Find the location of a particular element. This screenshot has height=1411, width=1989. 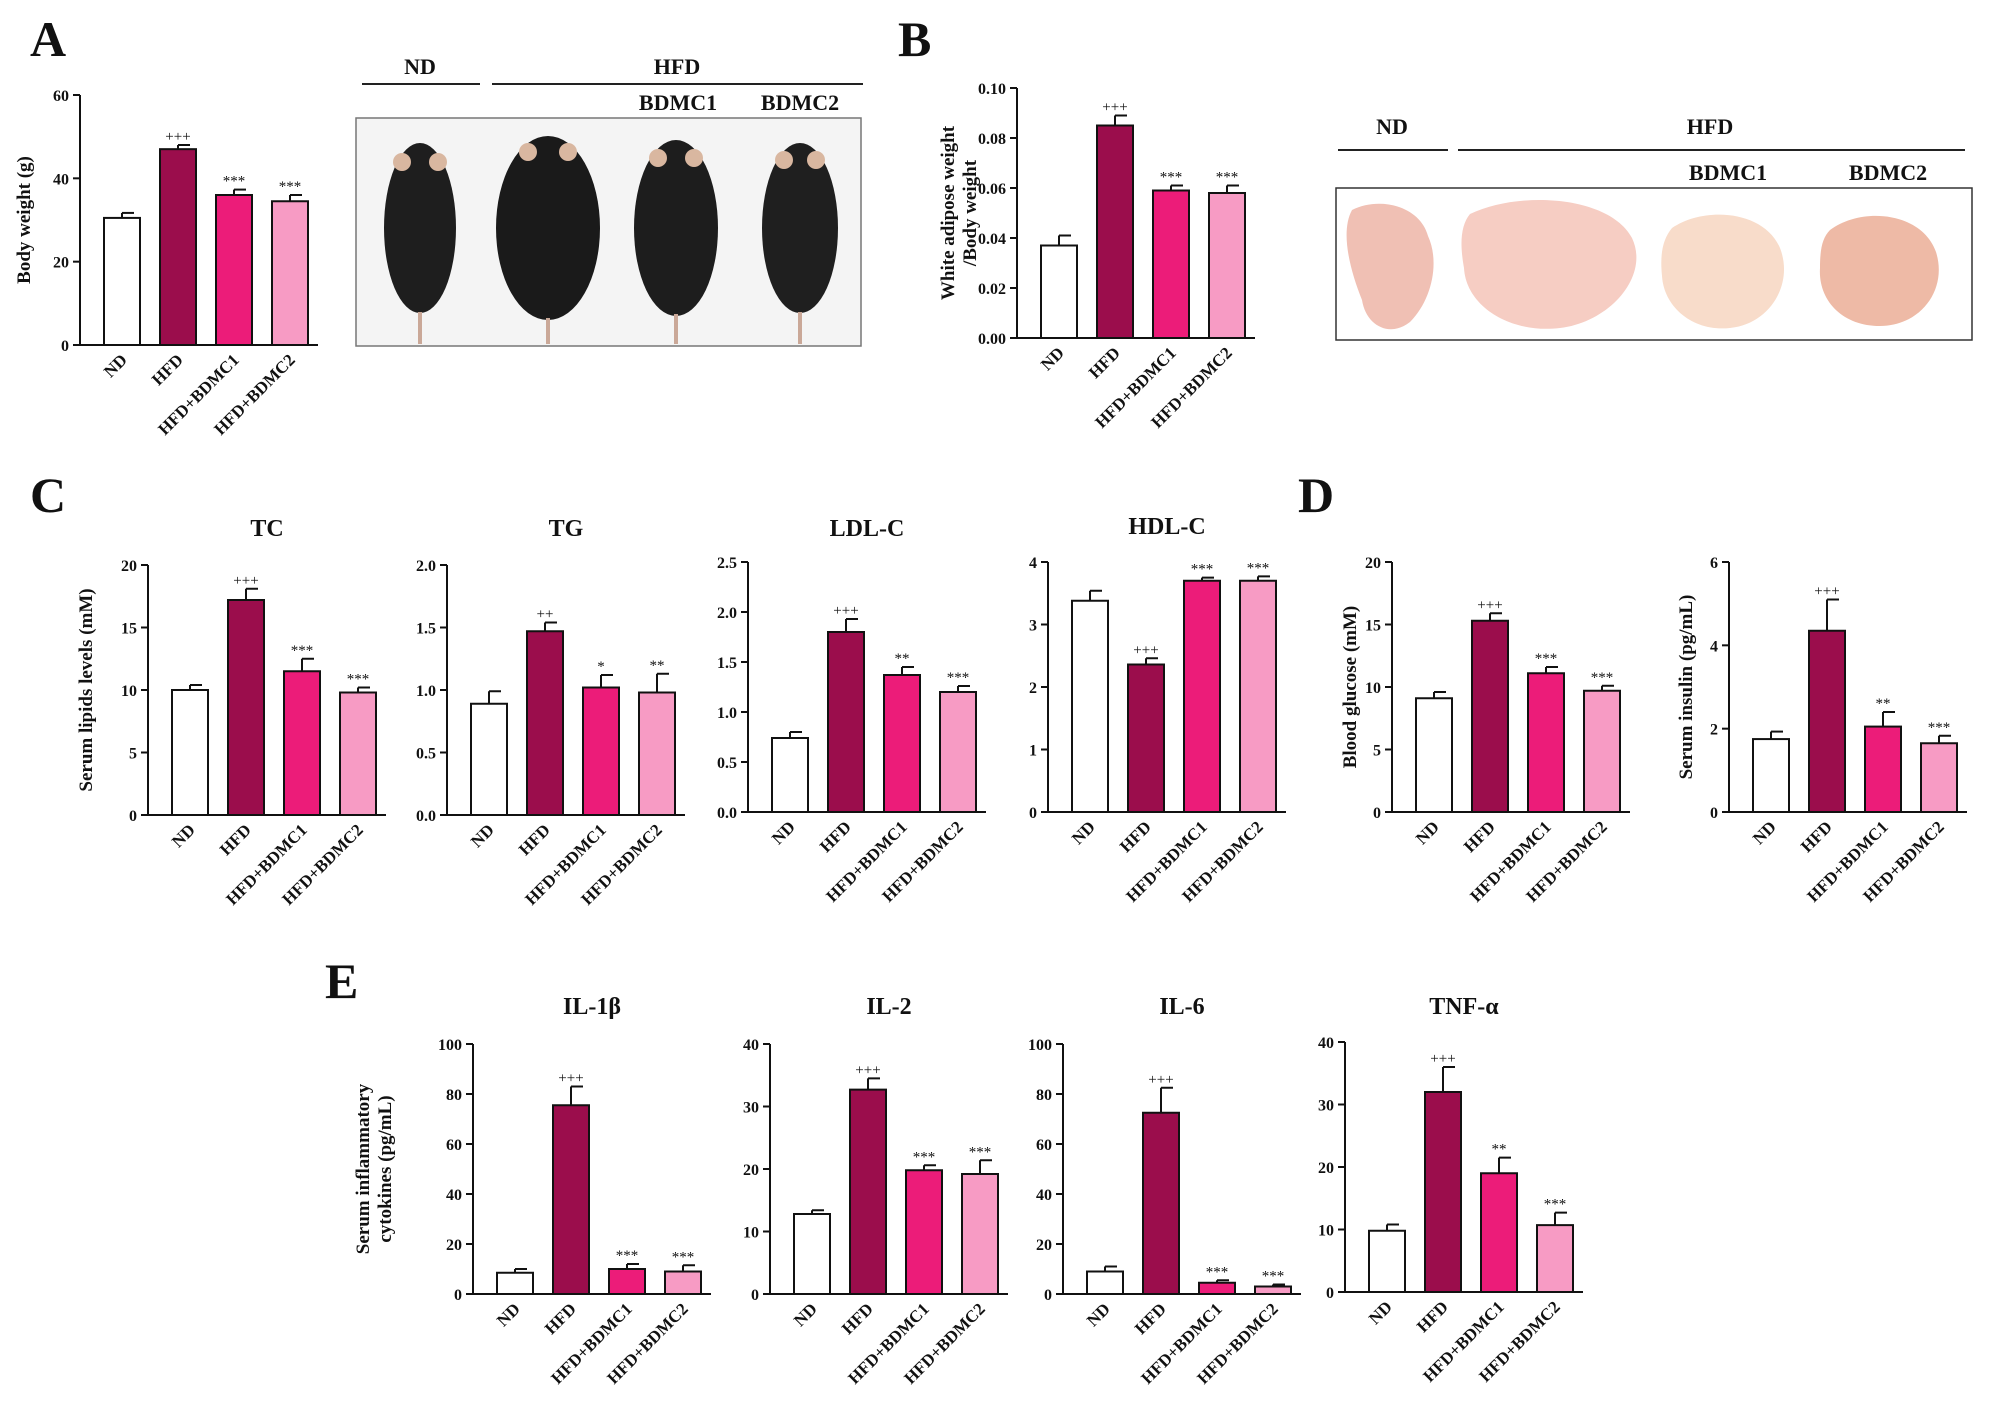

chart-title: TNF-α is located at coordinates (1464, 1007).